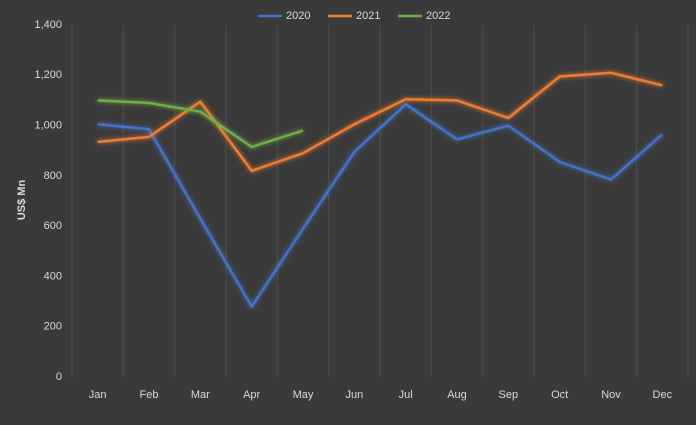 The width and height of the screenshot is (696, 425). Describe the element at coordinates (611, 395) in the screenshot. I see `x-tick-label: Nov` at that location.